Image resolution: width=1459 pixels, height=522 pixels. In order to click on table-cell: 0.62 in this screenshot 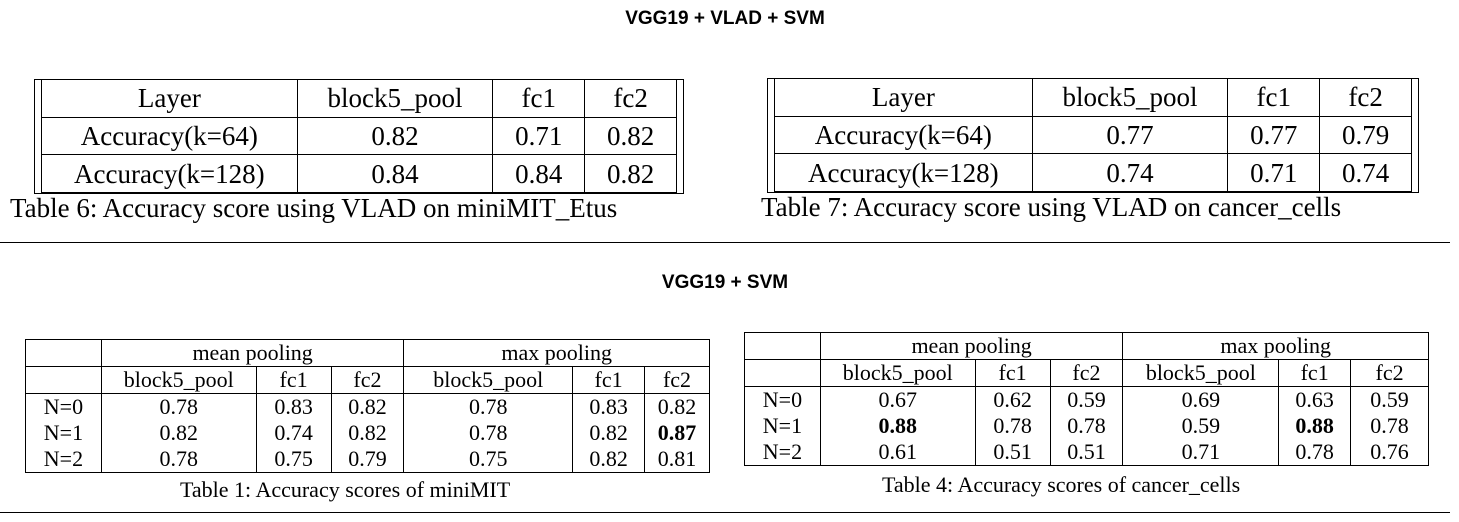, I will do `click(1012, 399)`.